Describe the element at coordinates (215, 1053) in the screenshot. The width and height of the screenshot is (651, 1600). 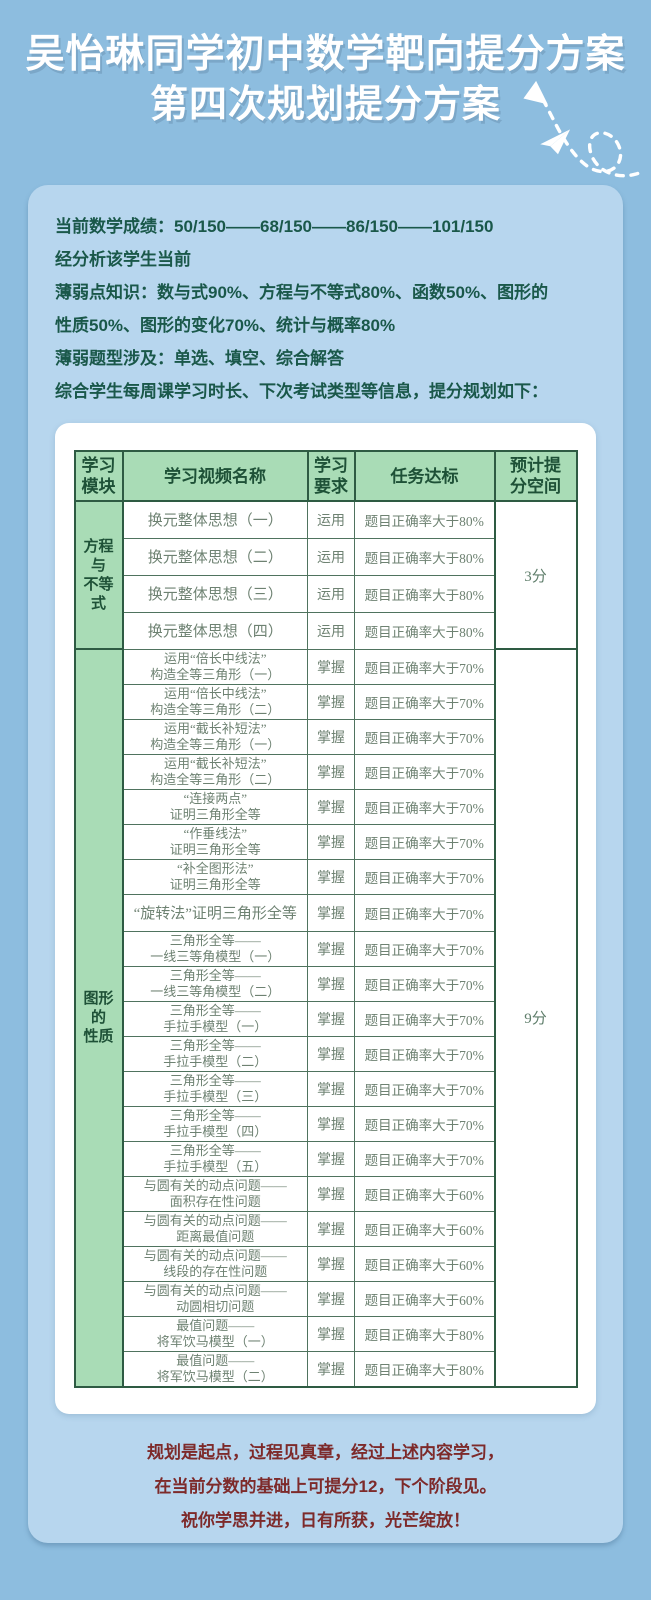
I see `video-name-cell: 三角形全等—— 手拉手模型（二）` at that location.